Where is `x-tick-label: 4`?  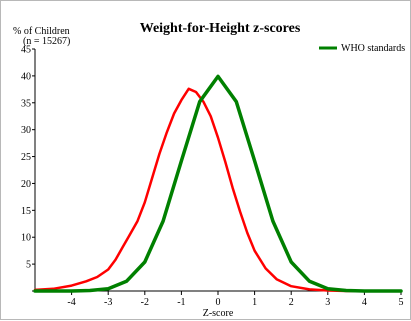
x-tick-label: 4 is located at coordinates (364, 302).